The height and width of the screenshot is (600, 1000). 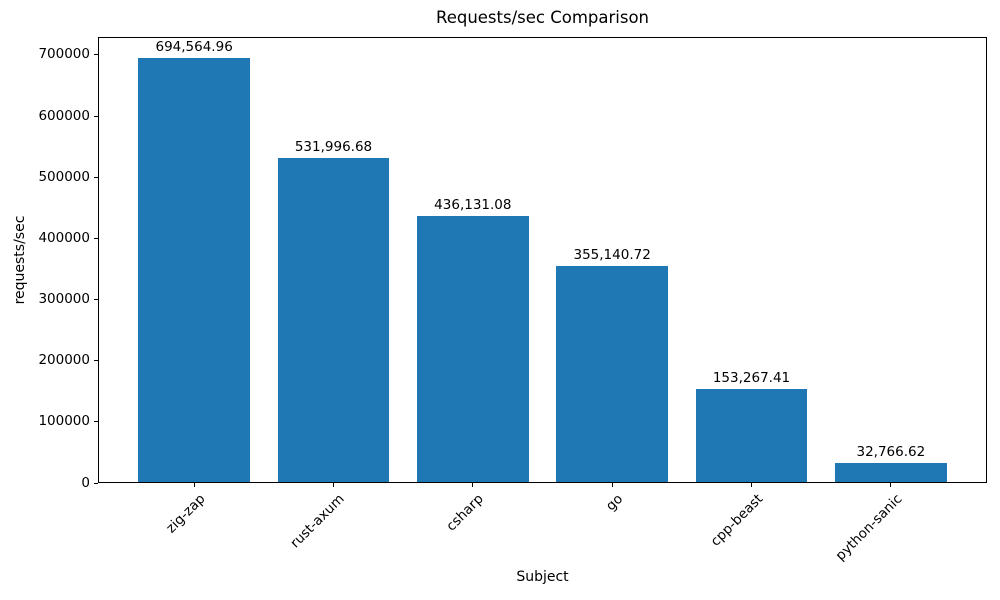 What do you see at coordinates (751, 378) in the screenshot?
I see `bar-value-label: 153,267.41` at bounding box center [751, 378].